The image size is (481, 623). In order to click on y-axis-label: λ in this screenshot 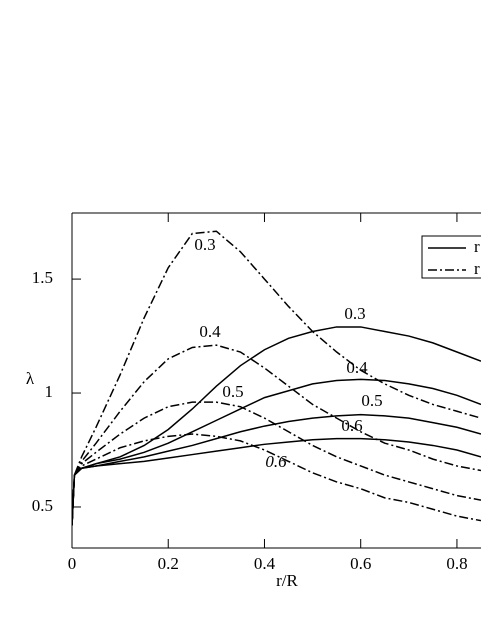, I will do `click(30, 378)`.